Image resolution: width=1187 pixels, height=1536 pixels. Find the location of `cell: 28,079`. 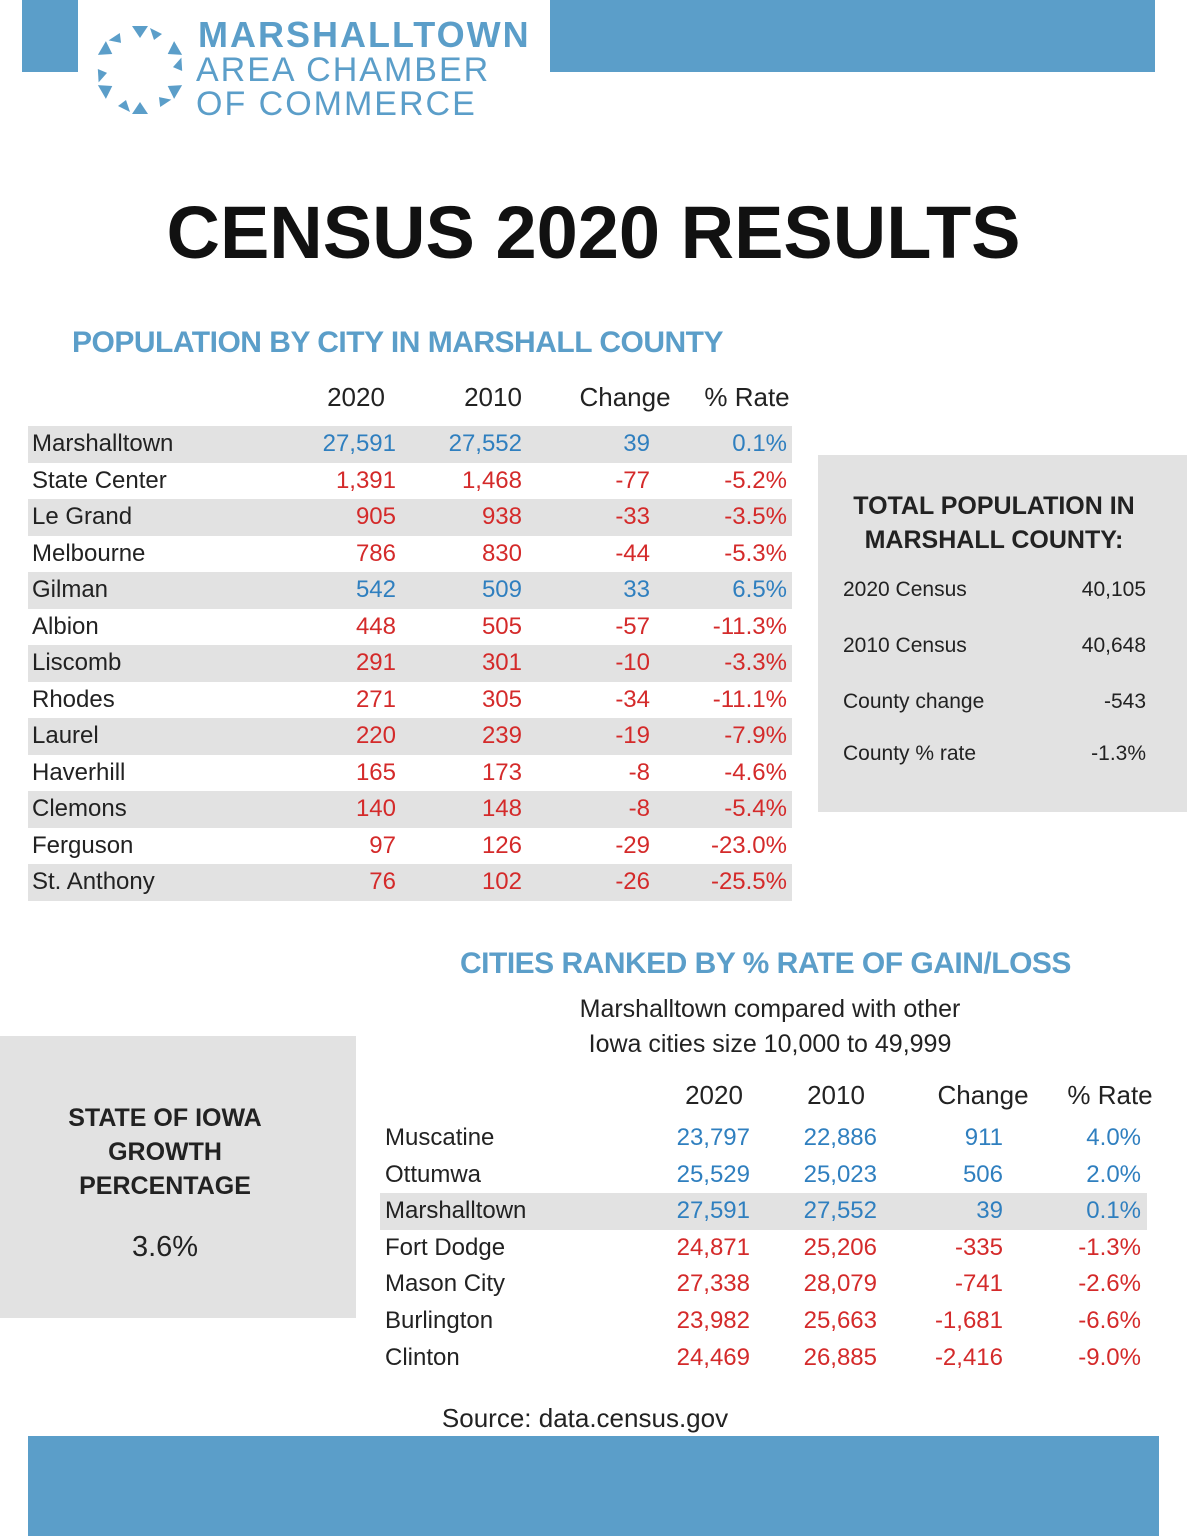

cell: 28,079 is located at coordinates (840, 1284).